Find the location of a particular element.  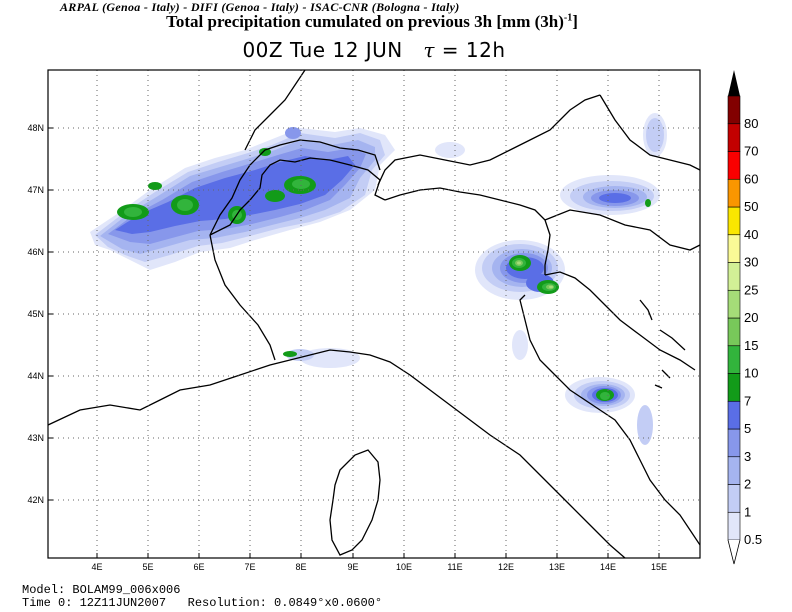

lon-label: 6E is located at coordinates (198, 567).